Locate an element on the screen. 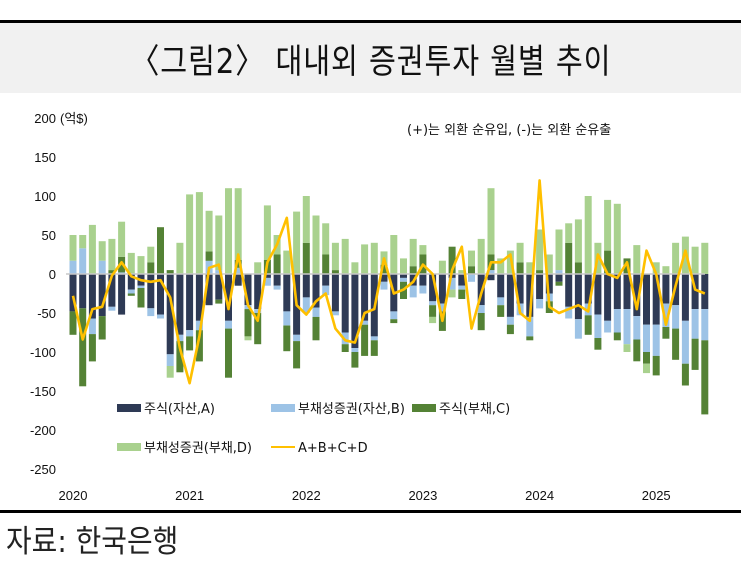 The image size is (741, 565). chart-title: 〈그림2〉 대내외 증권투자 월별 추이 is located at coordinates (370, 61).